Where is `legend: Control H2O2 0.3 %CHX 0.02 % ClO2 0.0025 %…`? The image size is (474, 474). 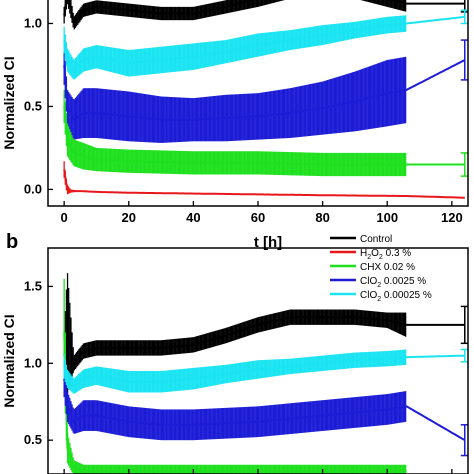 legend: Control H2O2 0.3 %CHX 0.02 % ClO2 0.0025 %… is located at coordinates (381, 268).